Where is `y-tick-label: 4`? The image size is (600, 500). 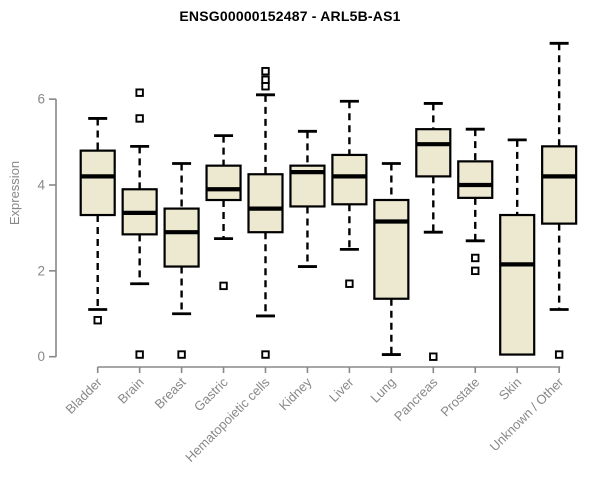
y-tick-label: 4 is located at coordinates (41, 184).